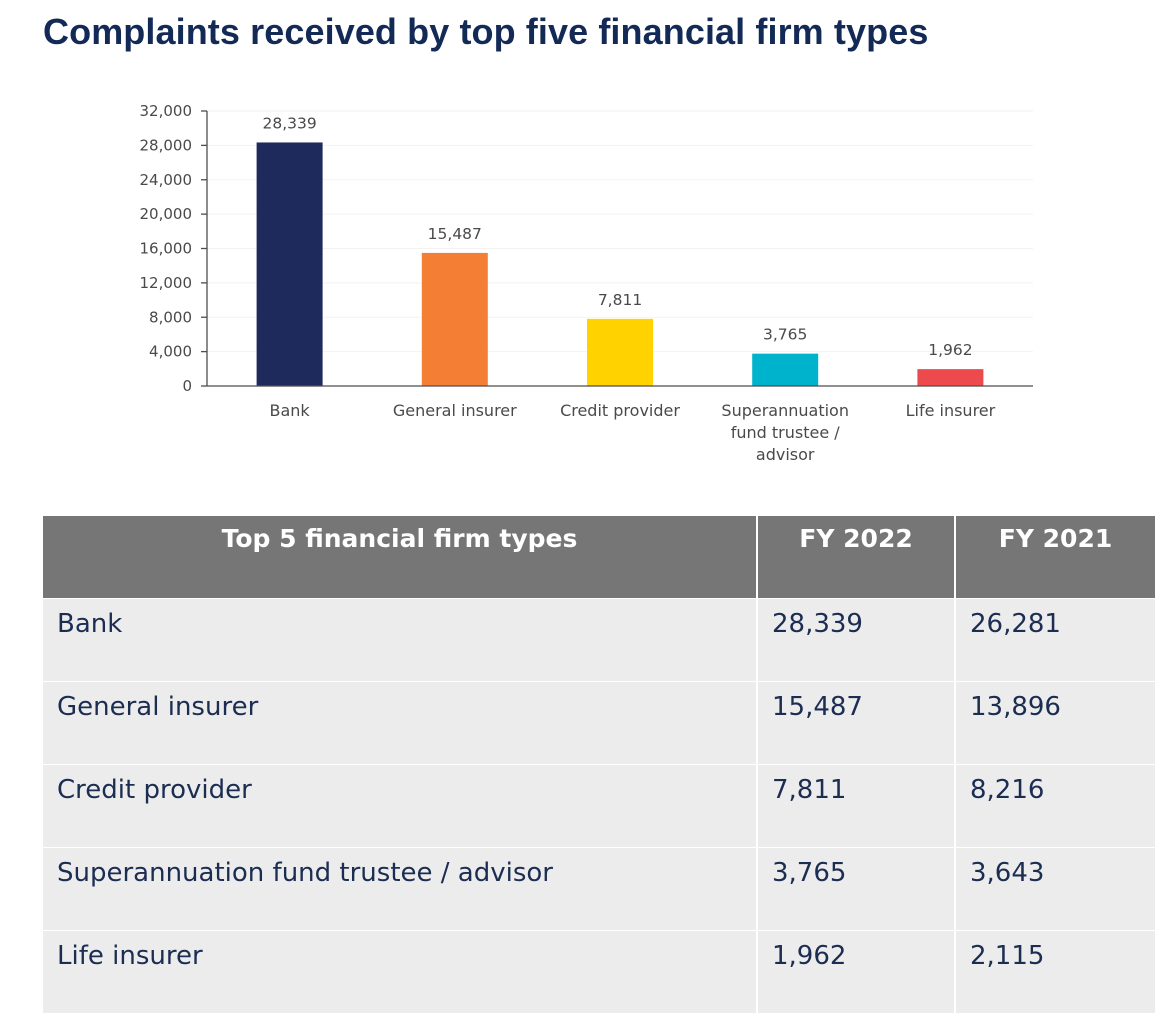 The width and height of the screenshot is (1170, 1018). Describe the element at coordinates (400, 557) in the screenshot. I see `column-header-firm-type: Top 5 financial firm types` at that location.